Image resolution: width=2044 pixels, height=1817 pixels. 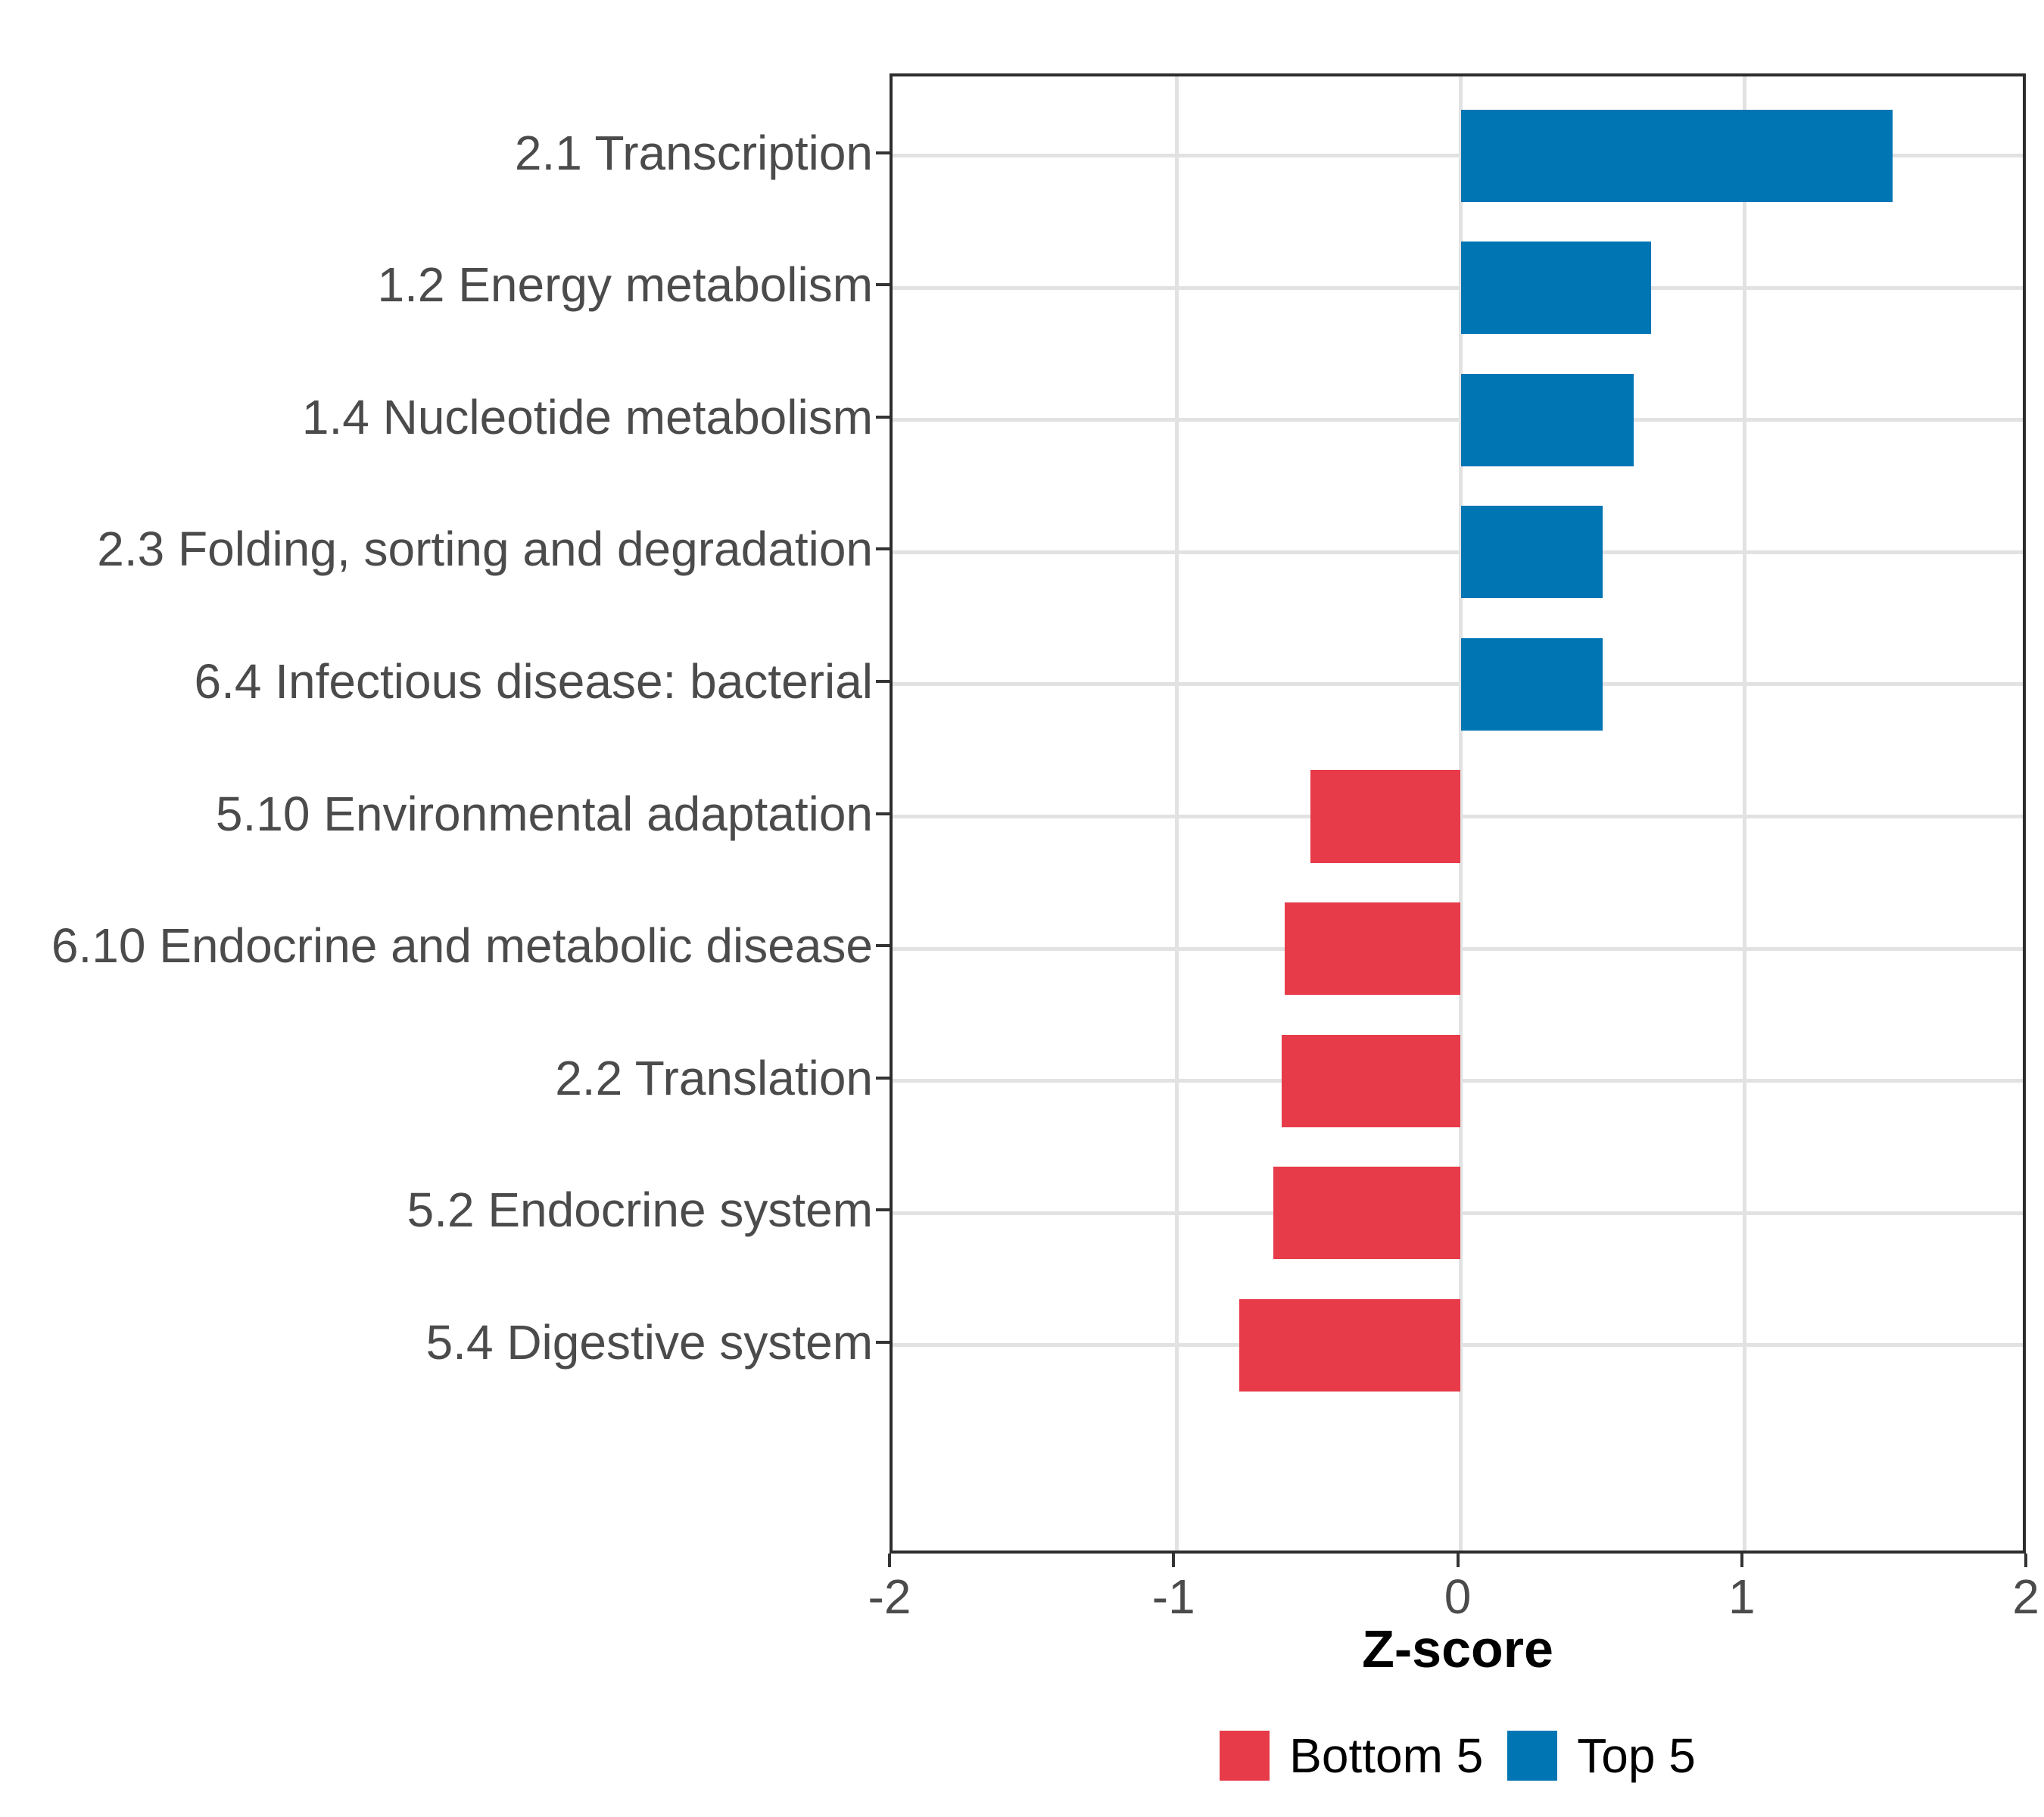 I want to click on legend-key-top5-swatch, so click(x=1532, y=1756).